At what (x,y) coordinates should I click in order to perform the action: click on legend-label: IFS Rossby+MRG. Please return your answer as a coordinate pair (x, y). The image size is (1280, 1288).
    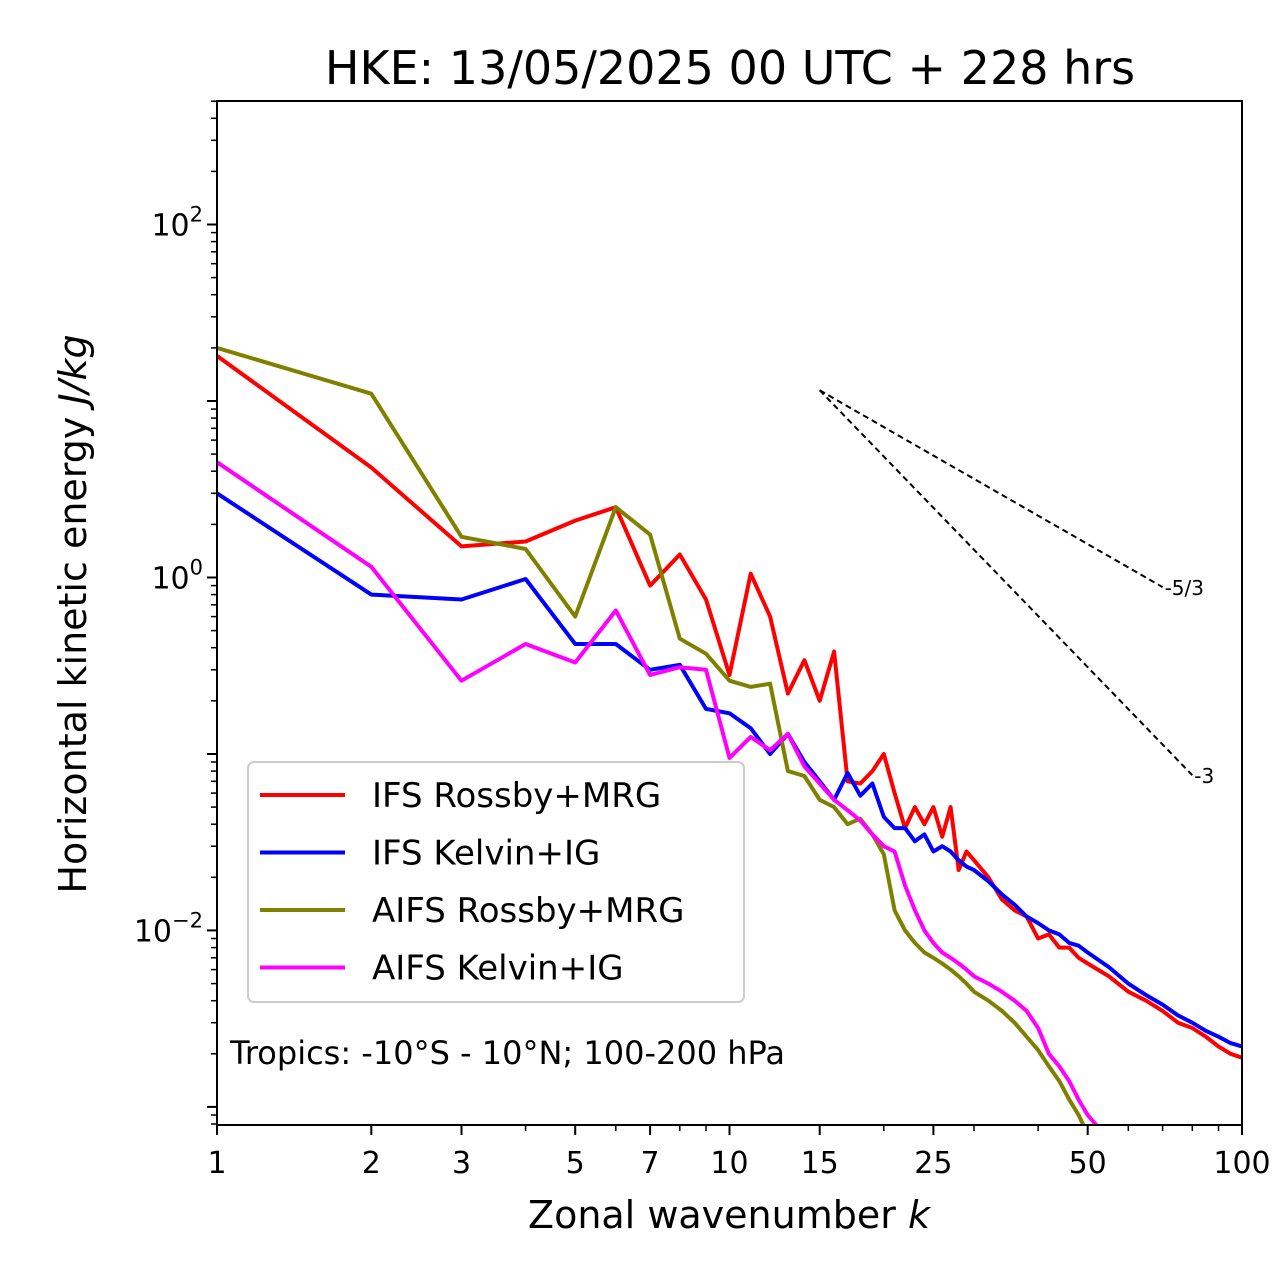
    Looking at the image, I should click on (516, 796).